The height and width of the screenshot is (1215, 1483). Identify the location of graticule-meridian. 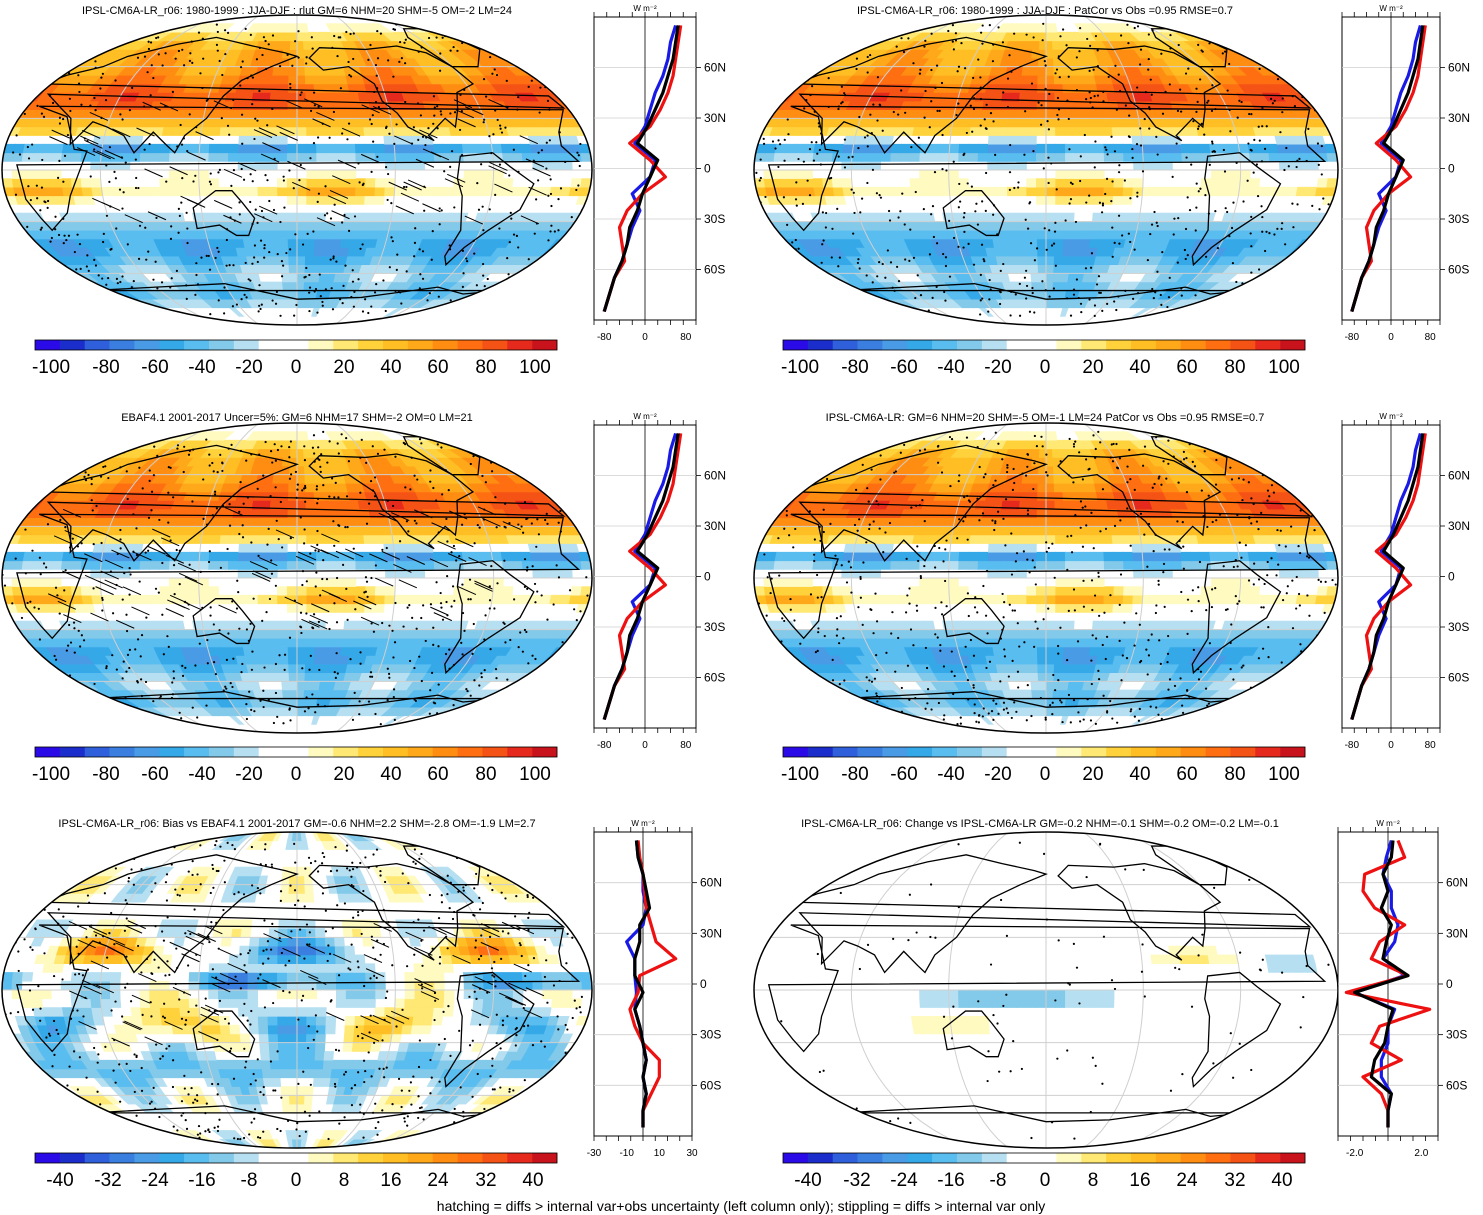
(229, 170).